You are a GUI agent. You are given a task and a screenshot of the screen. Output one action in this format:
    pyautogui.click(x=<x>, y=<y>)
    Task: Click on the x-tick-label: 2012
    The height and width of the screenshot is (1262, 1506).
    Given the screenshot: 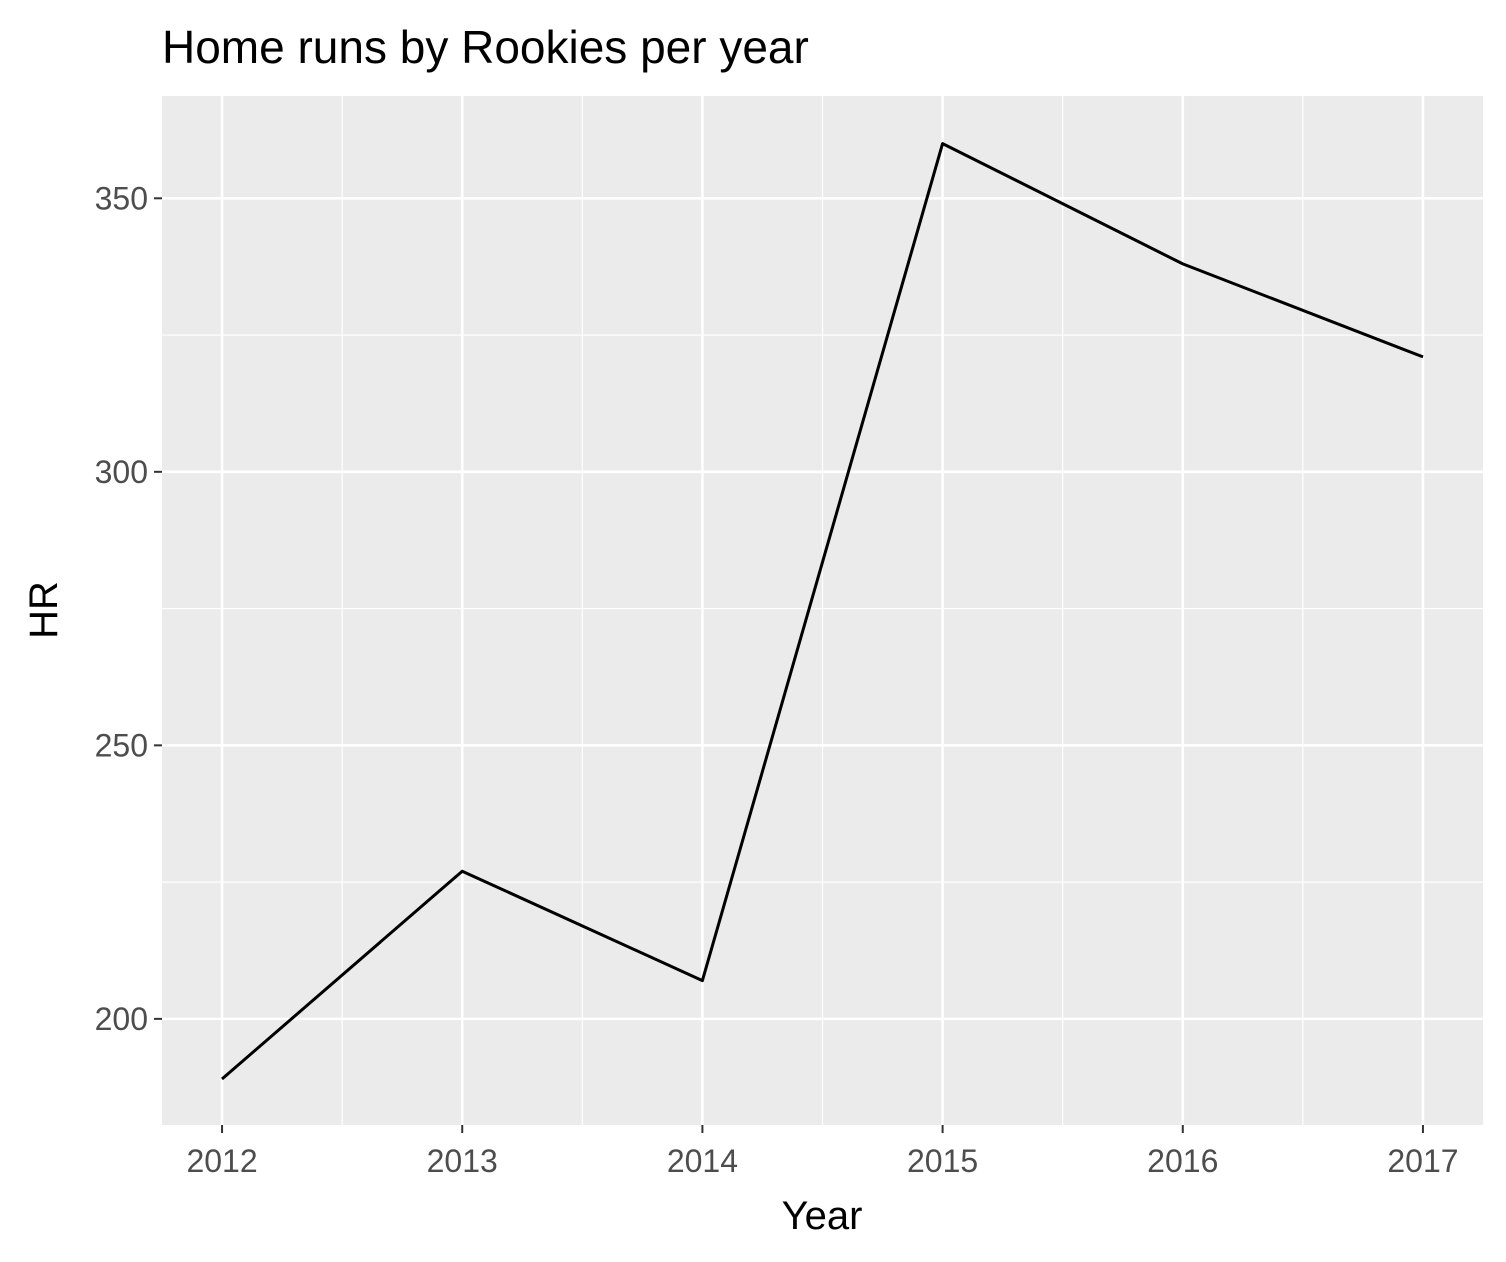 What is the action you would take?
    pyautogui.click(x=221, y=1161)
    